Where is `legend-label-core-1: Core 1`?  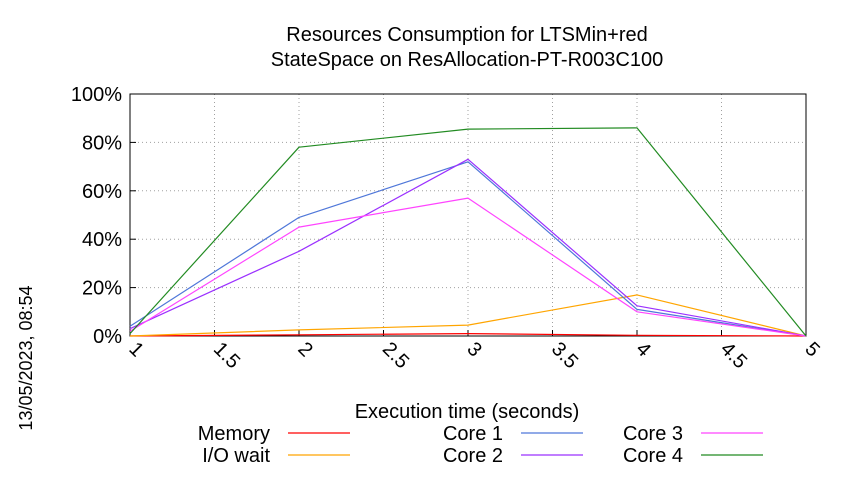 legend-label-core-1: Core 1 is located at coordinates (473, 434).